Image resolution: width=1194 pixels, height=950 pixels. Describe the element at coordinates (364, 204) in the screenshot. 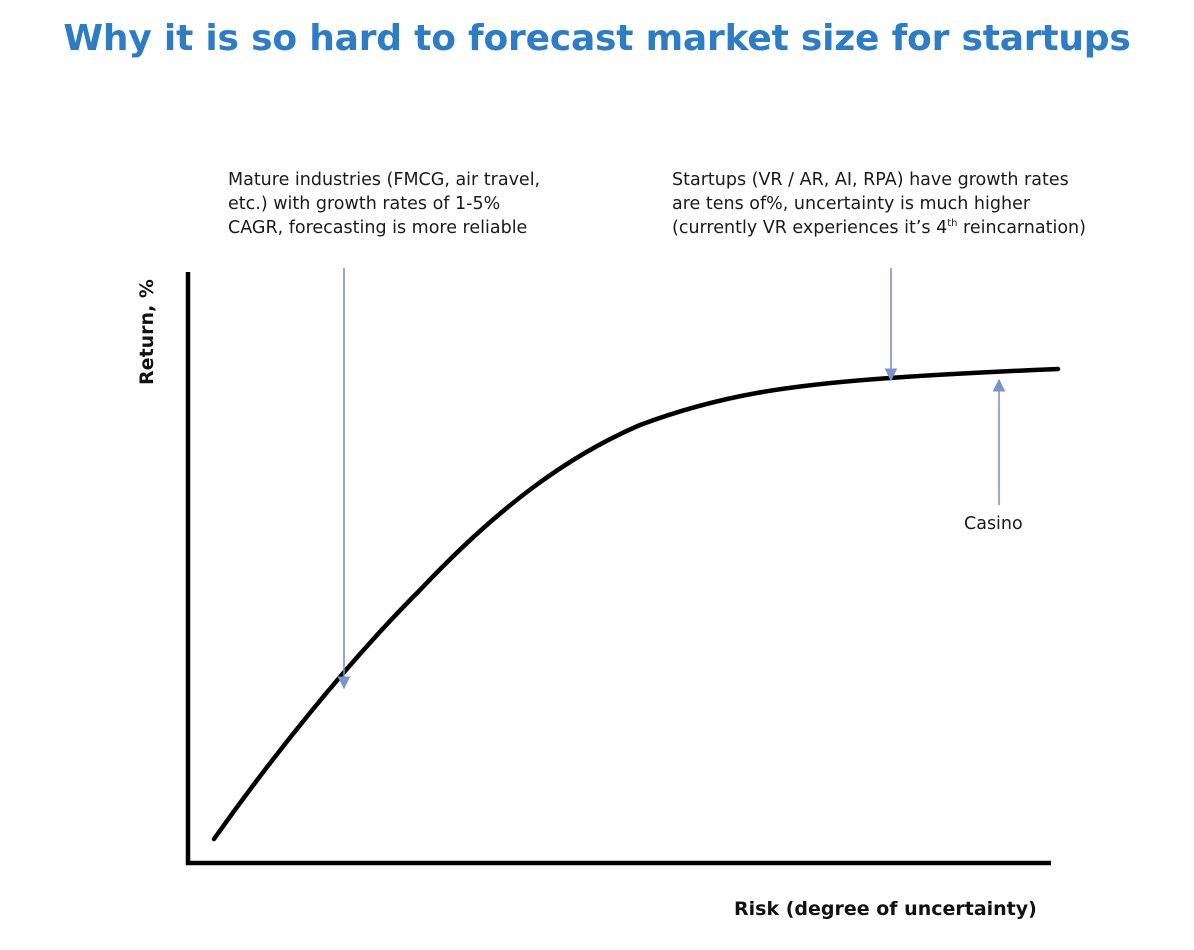

I see `mature-note-line-2: etc.) with growth rates of 1-5%` at that location.